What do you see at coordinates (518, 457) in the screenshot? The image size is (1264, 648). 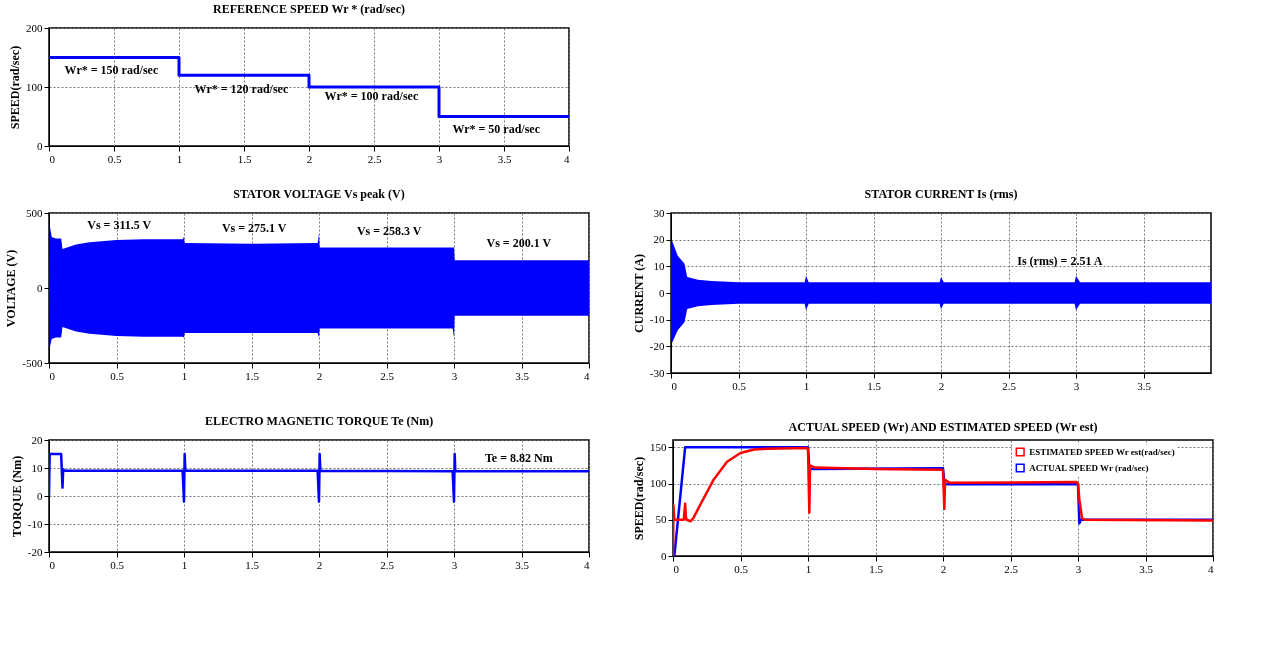 I see `annotation: Te = 8.82 Nm` at bounding box center [518, 457].